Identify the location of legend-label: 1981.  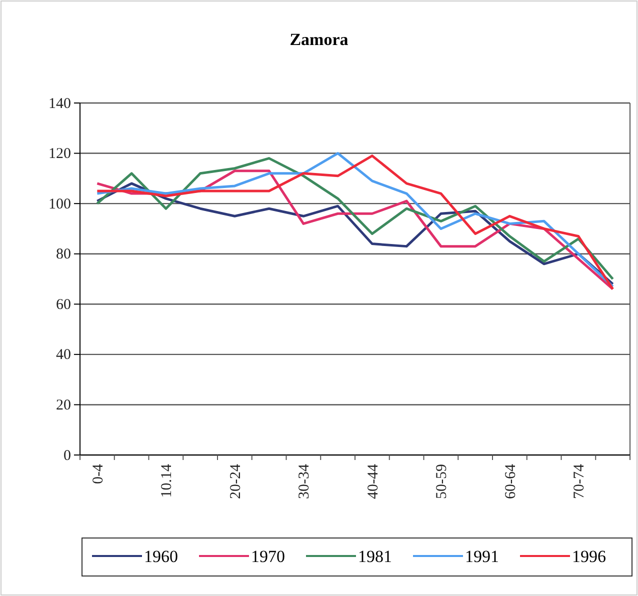
(375, 556).